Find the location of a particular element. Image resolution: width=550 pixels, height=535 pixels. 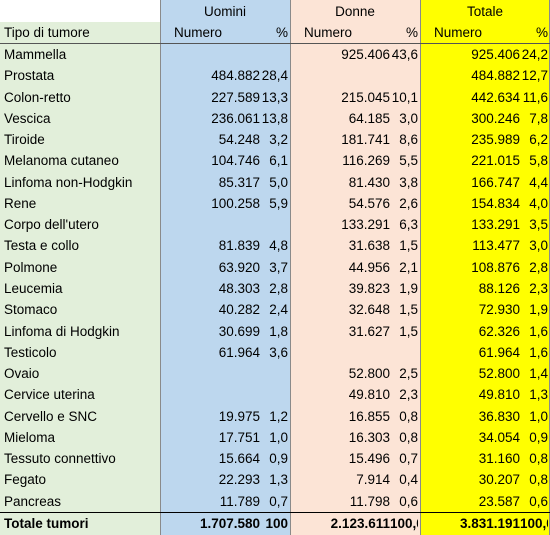

cell-value: 221.015 is located at coordinates (495, 161).